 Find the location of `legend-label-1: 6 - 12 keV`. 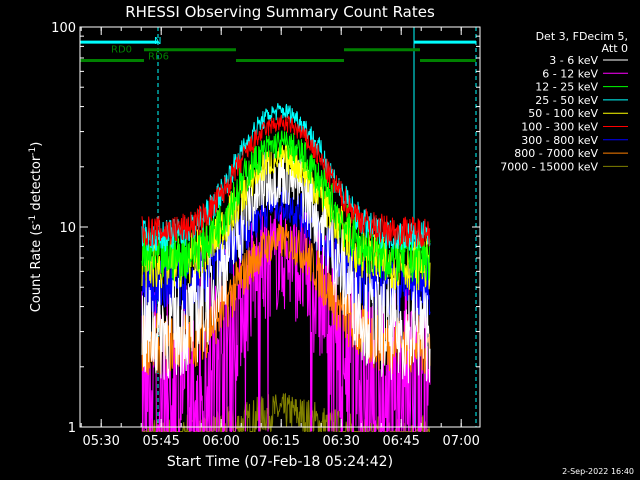

legend-label-1: 6 - 12 keV is located at coordinates (570, 73).